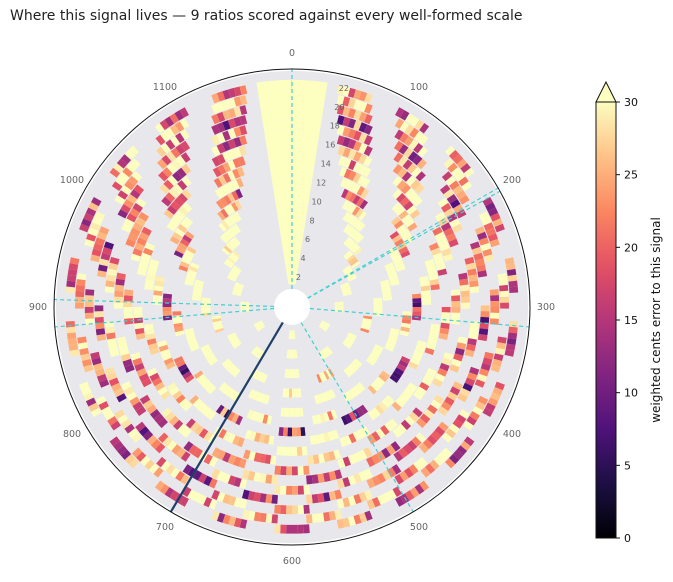 The image size is (673, 582). Describe the element at coordinates (292, 561) in the screenshot. I see `angle-tick-label: 600` at that location.